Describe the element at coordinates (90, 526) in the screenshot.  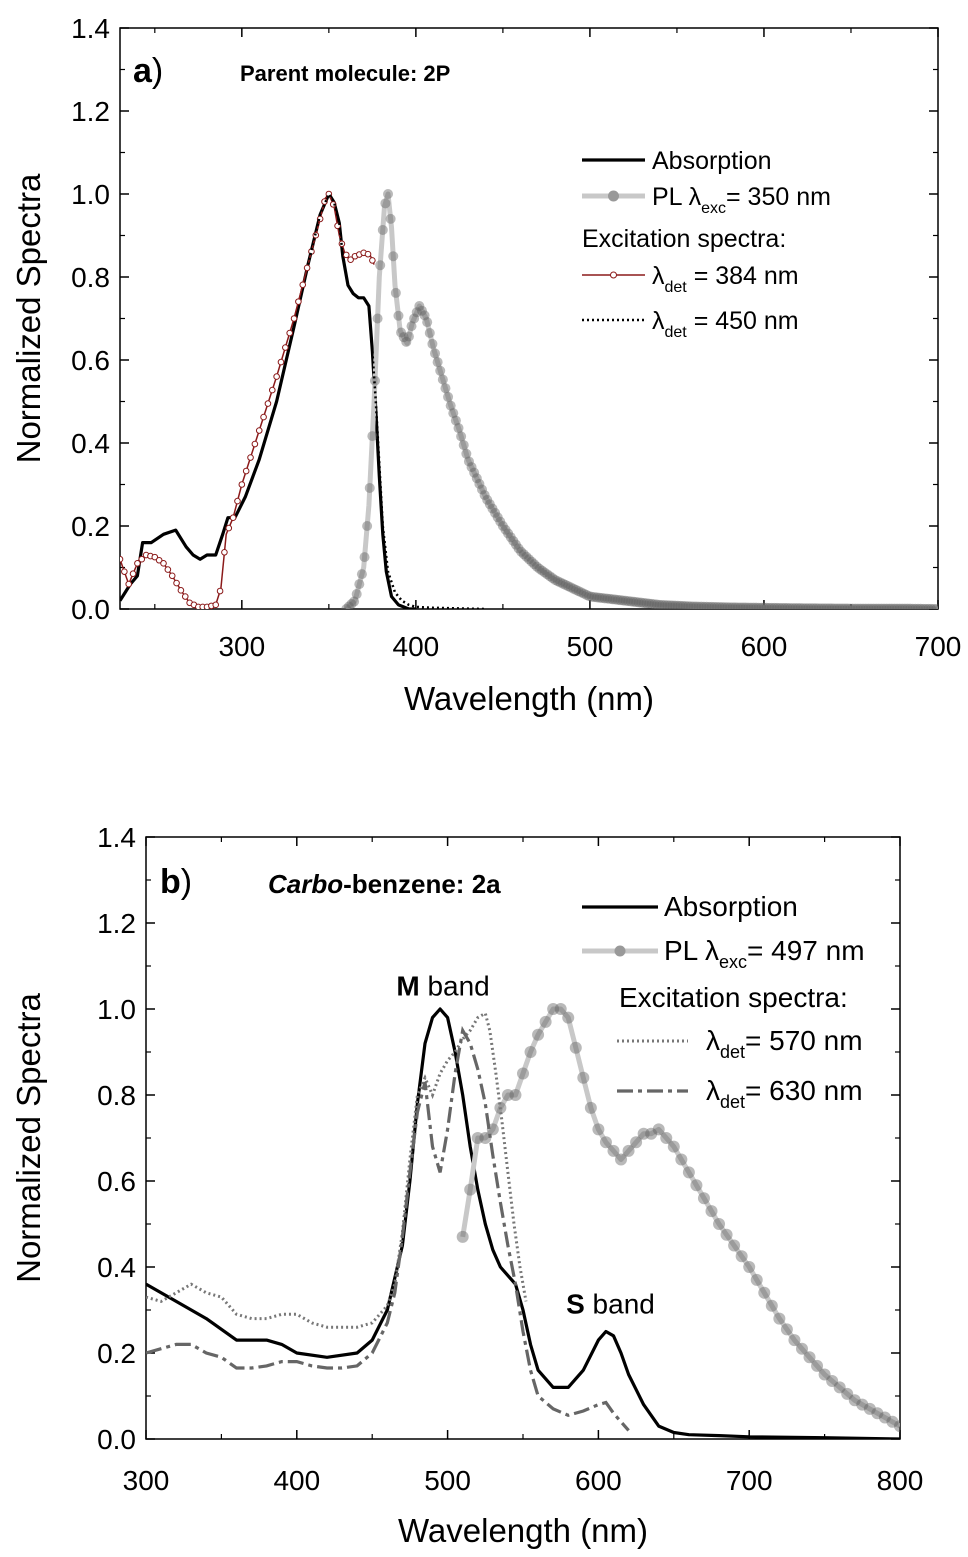
I see `y-tick-label: 0.2` at that location.